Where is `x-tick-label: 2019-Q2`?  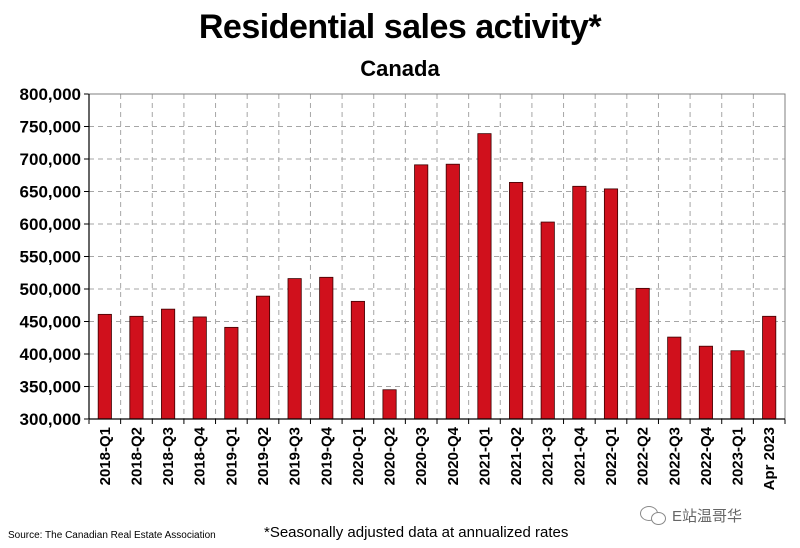
x-tick-label: 2019-Q2 is located at coordinates (263, 456).